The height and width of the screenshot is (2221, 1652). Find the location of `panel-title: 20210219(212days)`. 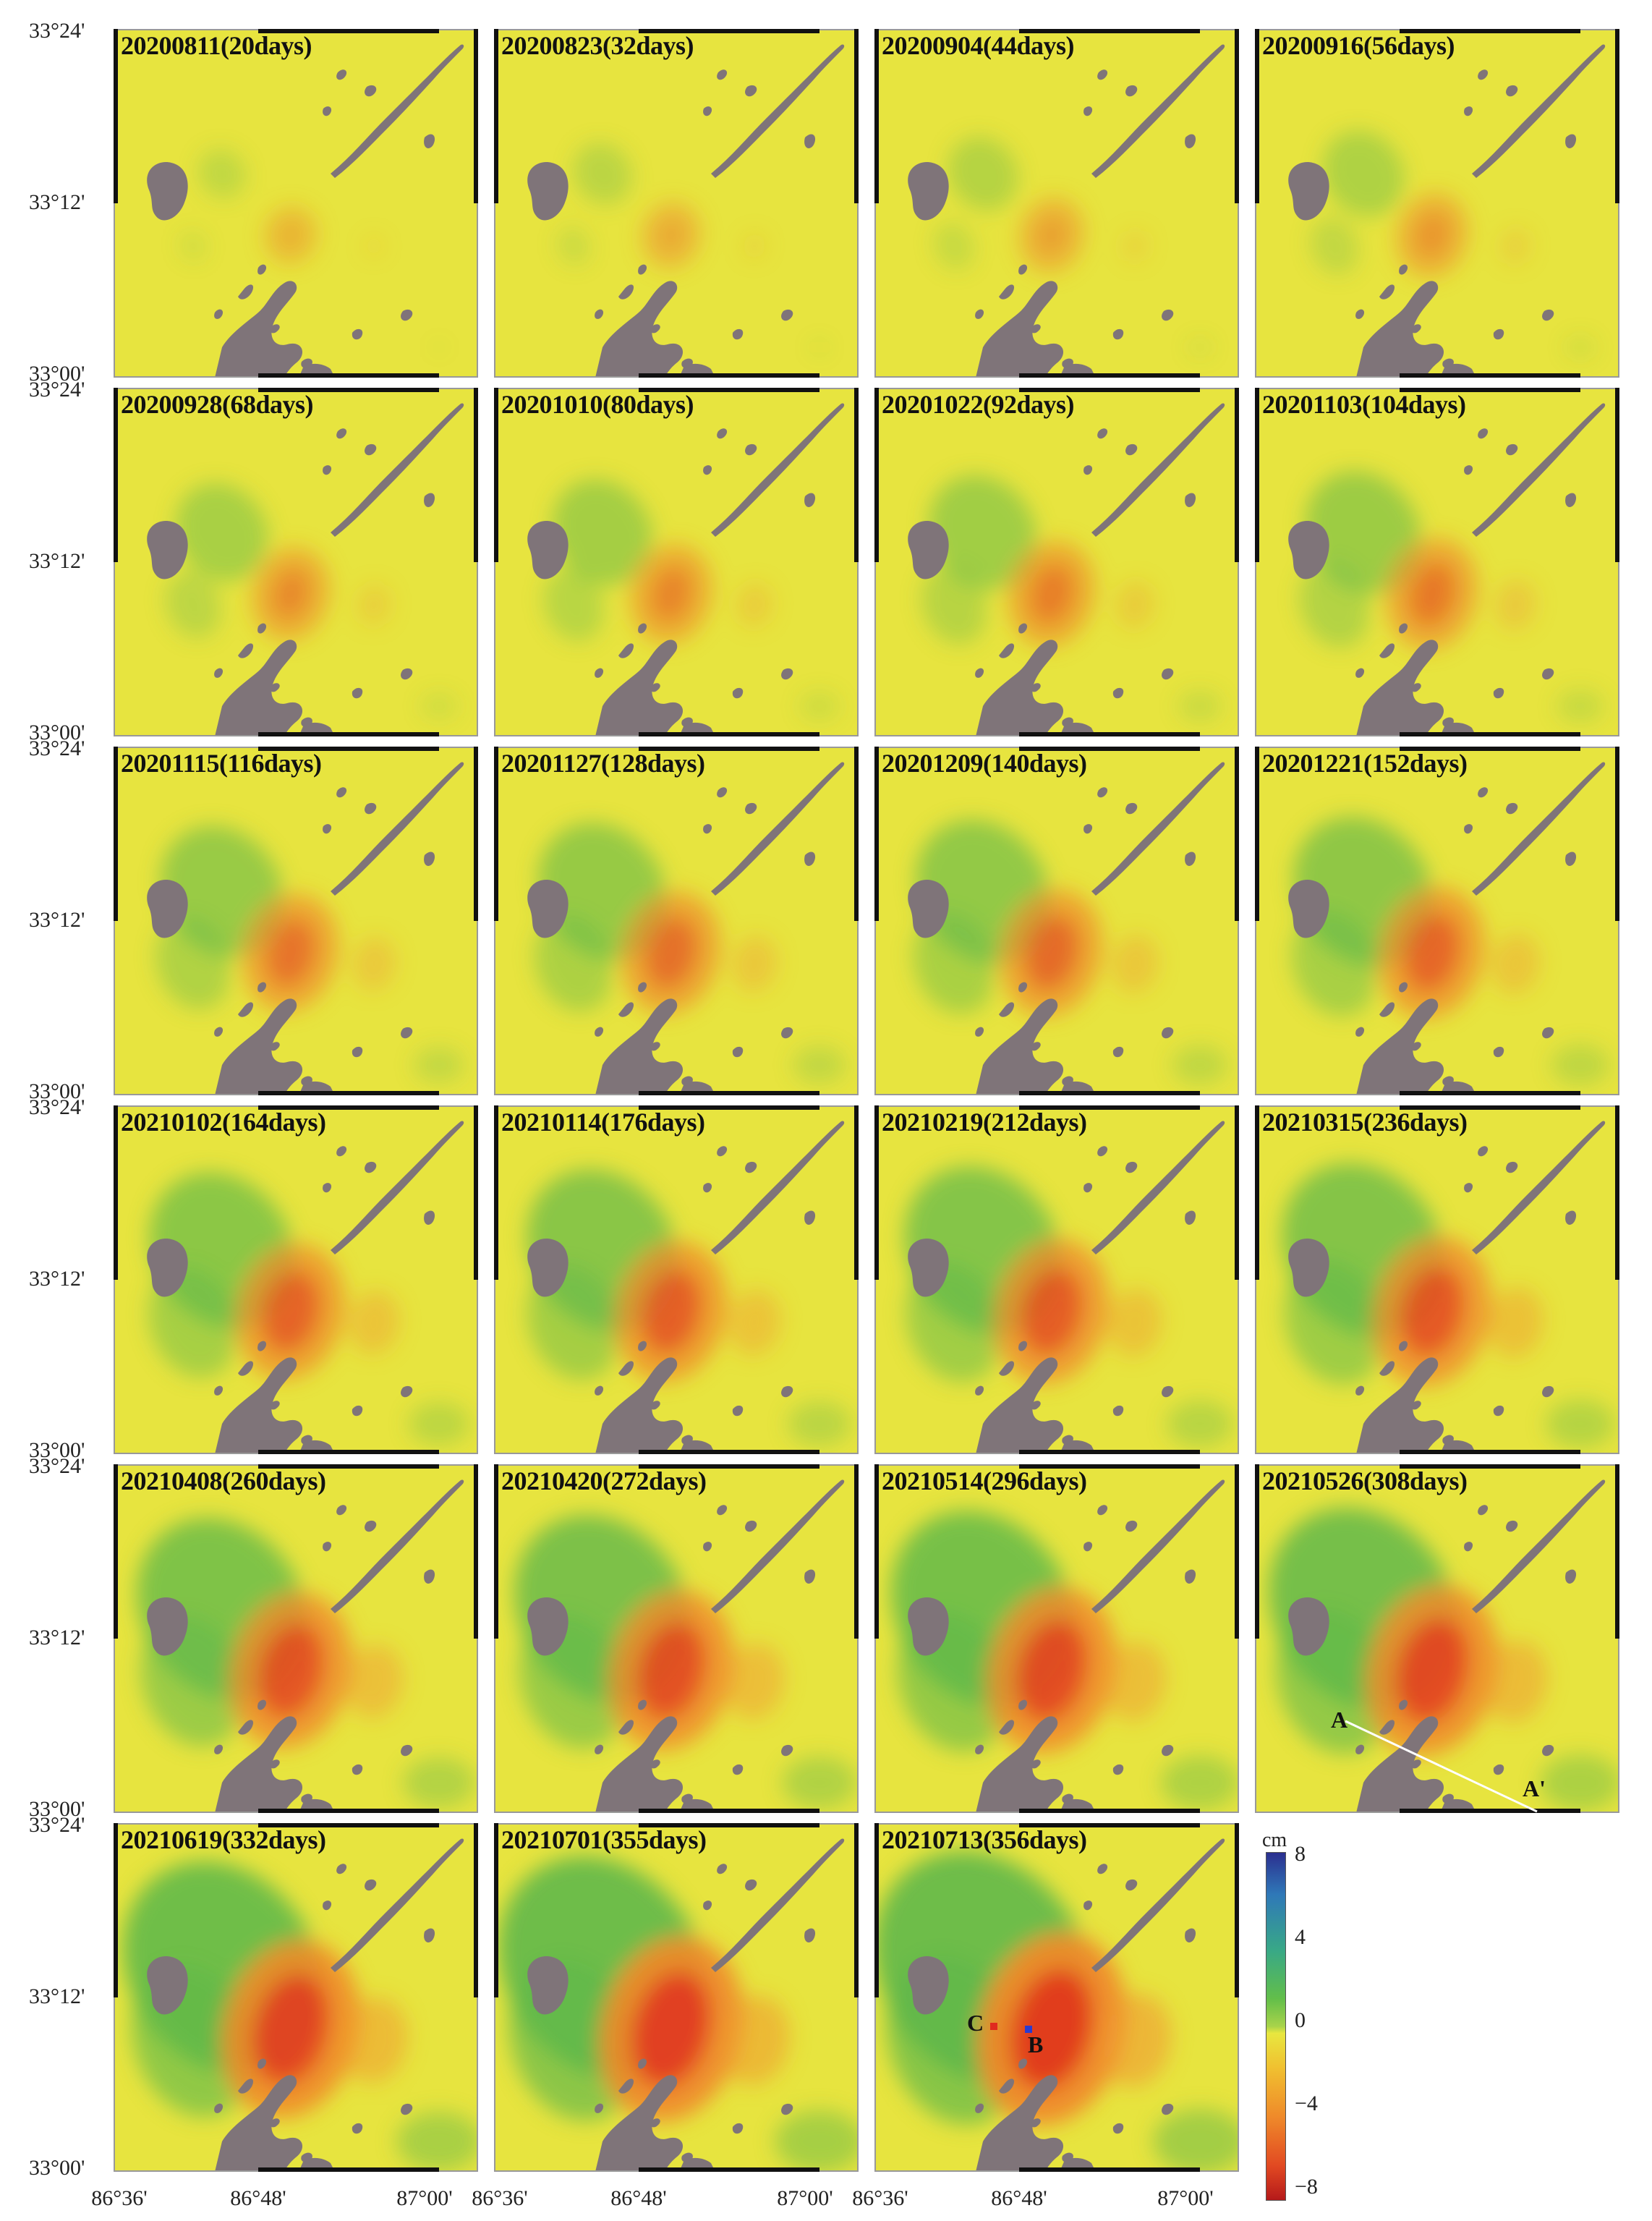

panel-title: 20210219(212days) is located at coordinates (984, 1122).